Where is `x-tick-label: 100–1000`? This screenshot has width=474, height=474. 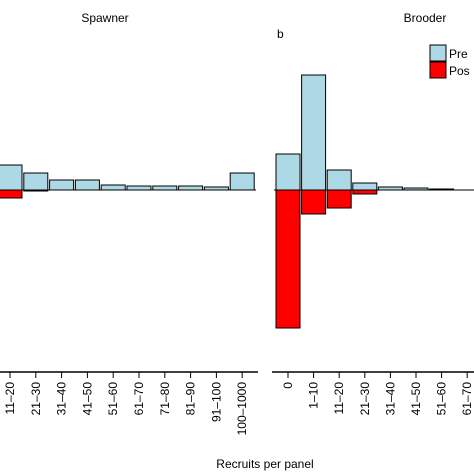
x-tick-label: 100–1000 is located at coordinates (242, 409).